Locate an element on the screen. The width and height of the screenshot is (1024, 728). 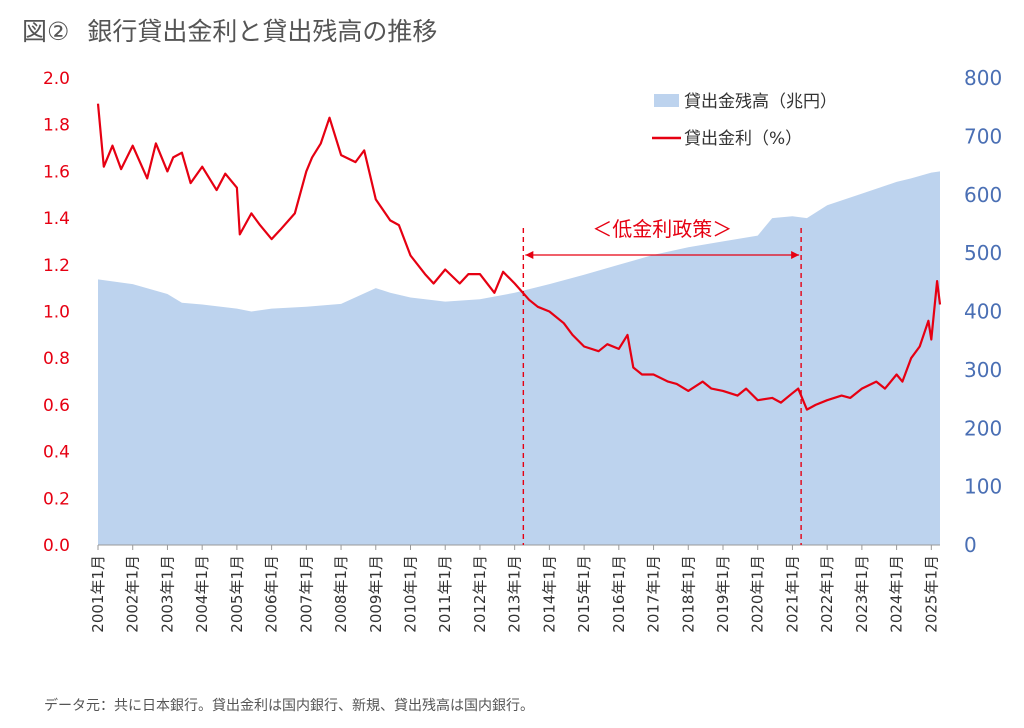
right-tick-label: 600 is located at coordinates (983, 195).